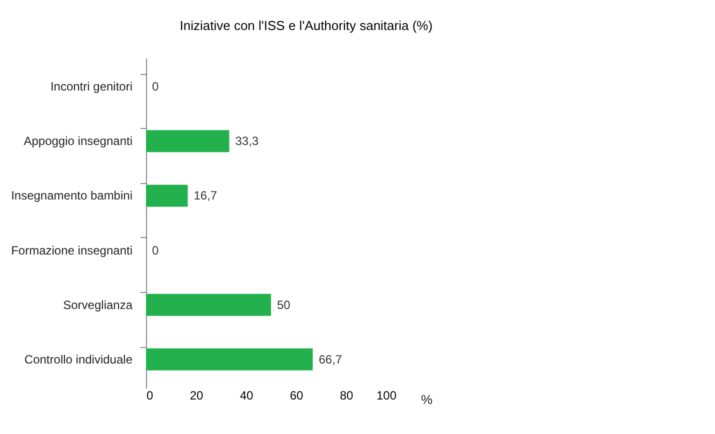 The image size is (715, 434). Describe the element at coordinates (427, 399) in the screenshot. I see `x-axis-title: %` at that location.